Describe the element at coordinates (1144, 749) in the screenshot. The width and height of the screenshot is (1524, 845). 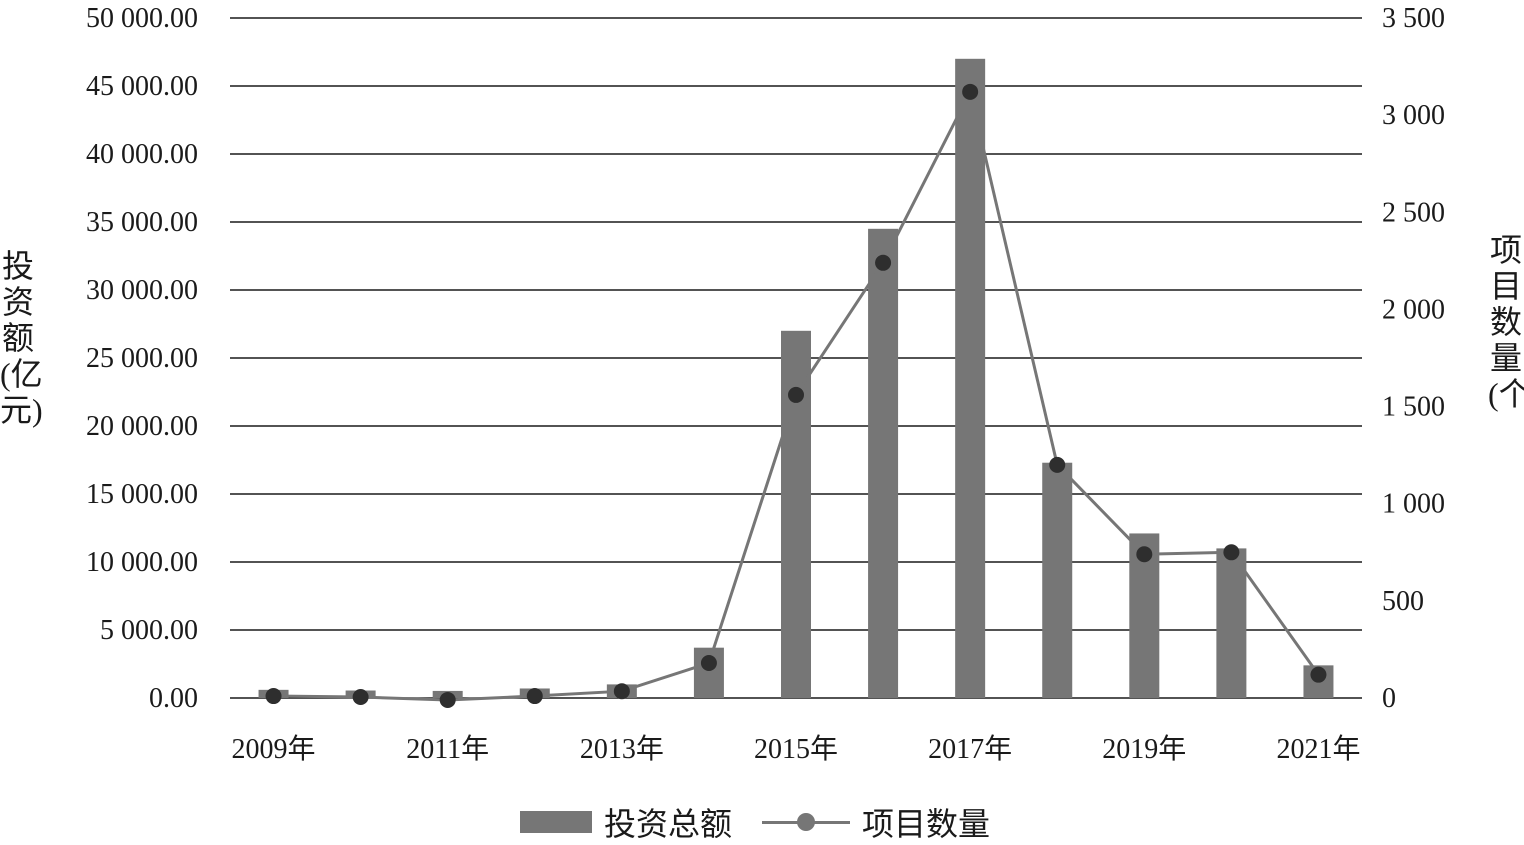
I see `x-tick-label: 2019年` at that location.